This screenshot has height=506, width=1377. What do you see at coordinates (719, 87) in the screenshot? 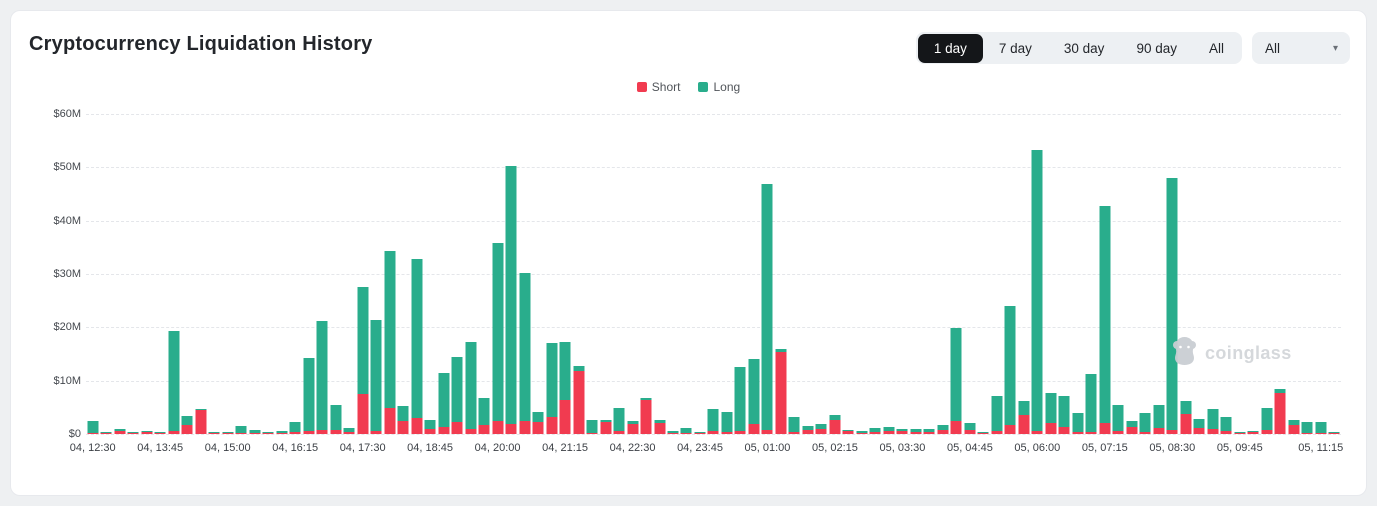
I see `legend-item-long: Long` at bounding box center [719, 87].